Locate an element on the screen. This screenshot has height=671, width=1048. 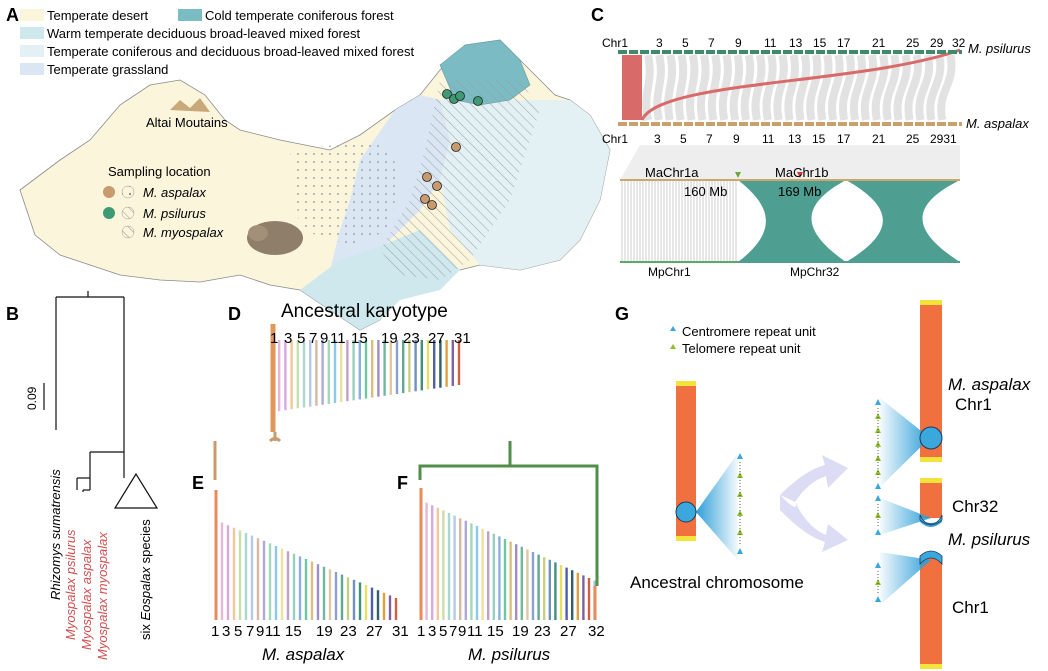
taxon-aspalax: Myospalax aspalax is located at coordinates (86, 594).